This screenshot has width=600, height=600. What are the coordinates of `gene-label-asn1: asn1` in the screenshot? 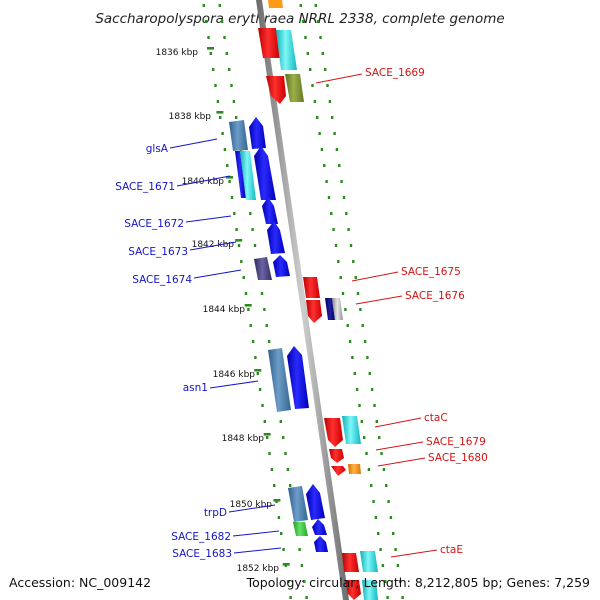 It's located at (195, 388).